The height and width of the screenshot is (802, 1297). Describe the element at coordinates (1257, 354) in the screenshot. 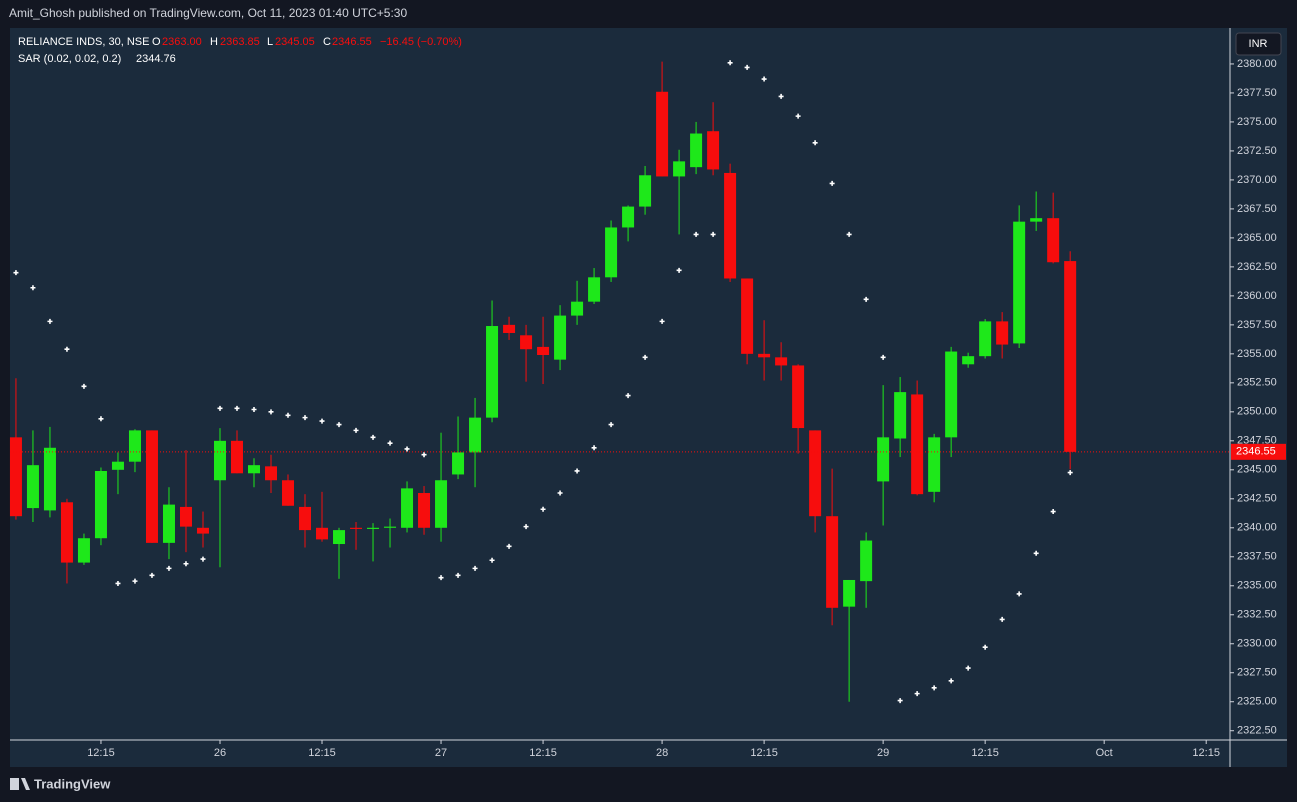

I see `y-tick-label: 2355.00` at that location.